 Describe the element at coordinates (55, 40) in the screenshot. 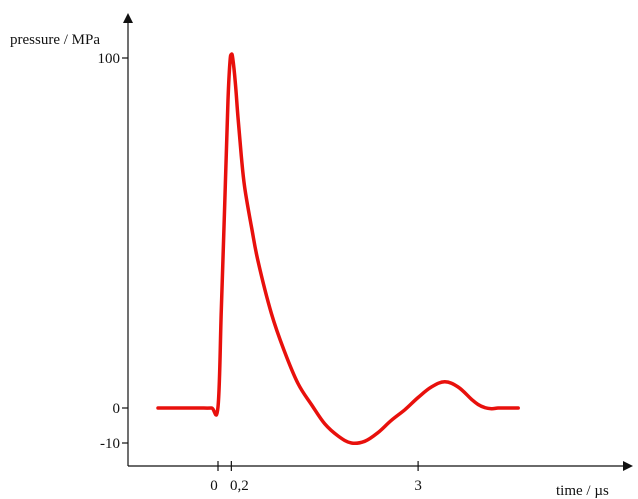

I see `y-axis-label: pressure / MPa` at that location.